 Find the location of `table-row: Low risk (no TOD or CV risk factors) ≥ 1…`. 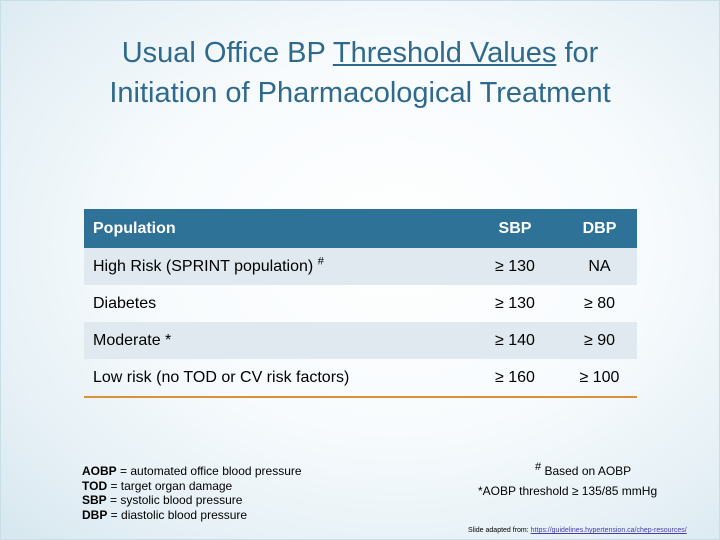

table-row: Low risk (no TOD or CV risk factors) ≥ 1… is located at coordinates (360, 378).